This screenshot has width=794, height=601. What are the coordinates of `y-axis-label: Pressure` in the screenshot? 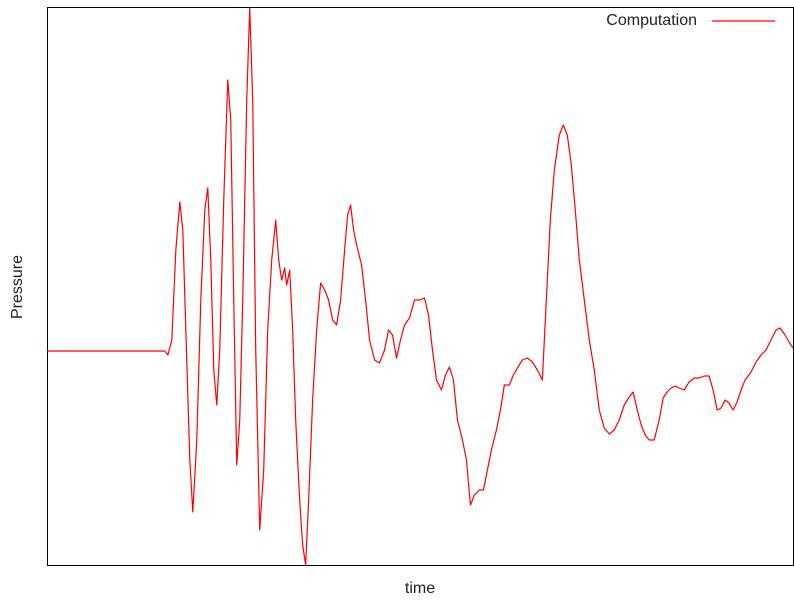 It's located at (17, 287).